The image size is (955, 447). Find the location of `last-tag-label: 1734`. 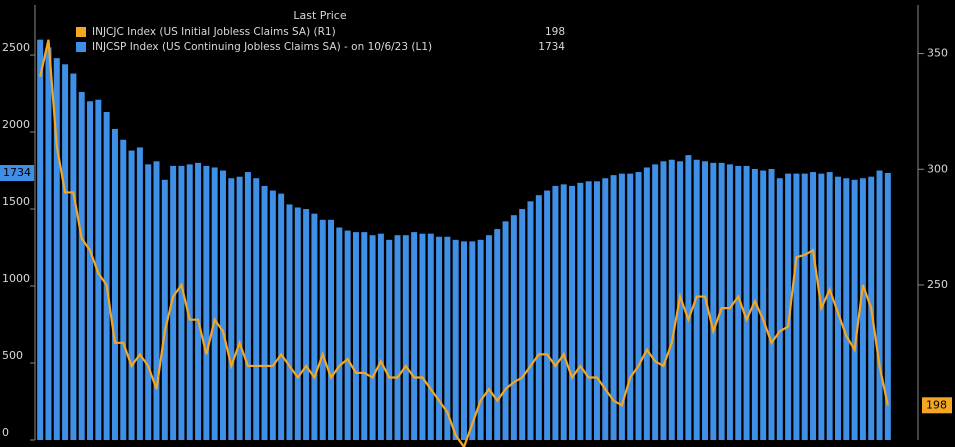

last-tag-label: 1734 is located at coordinates (17, 172).